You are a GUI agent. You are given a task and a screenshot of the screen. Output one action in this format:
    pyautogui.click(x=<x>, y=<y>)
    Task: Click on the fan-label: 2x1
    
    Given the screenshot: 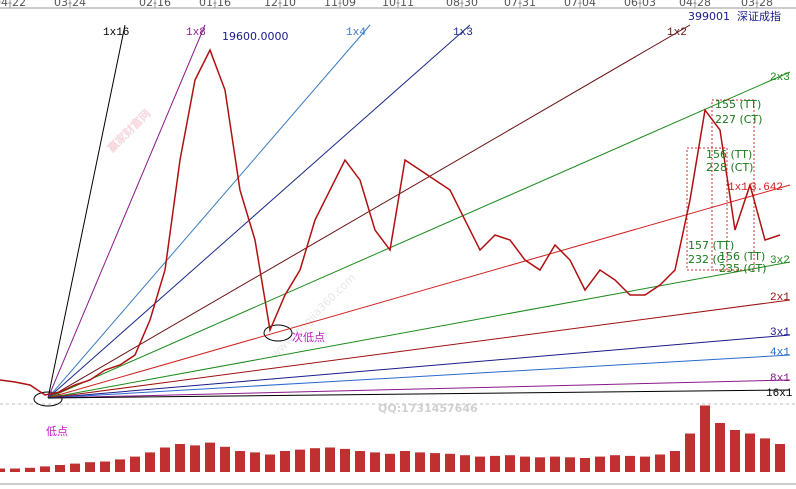 What is the action you would take?
    pyautogui.click(x=780, y=298)
    